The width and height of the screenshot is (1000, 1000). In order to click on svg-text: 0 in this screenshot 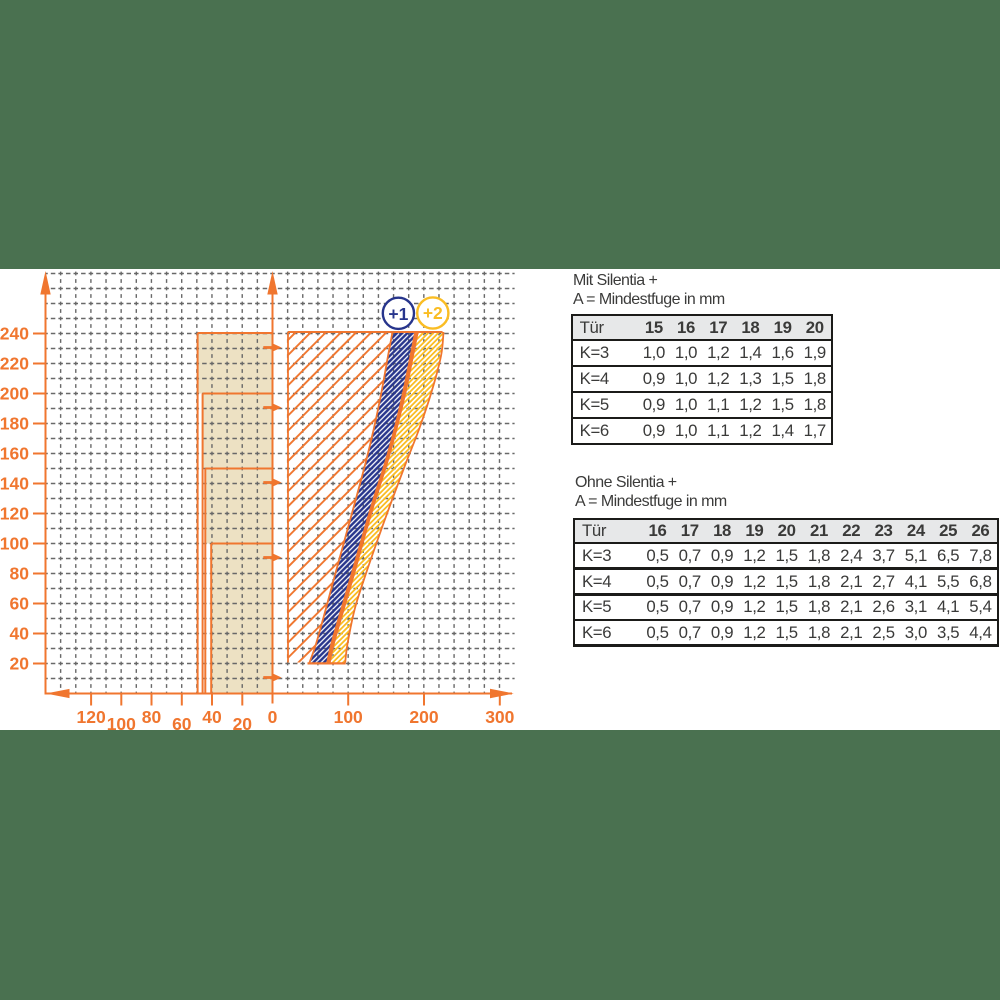, I will do `click(273, 717)`.